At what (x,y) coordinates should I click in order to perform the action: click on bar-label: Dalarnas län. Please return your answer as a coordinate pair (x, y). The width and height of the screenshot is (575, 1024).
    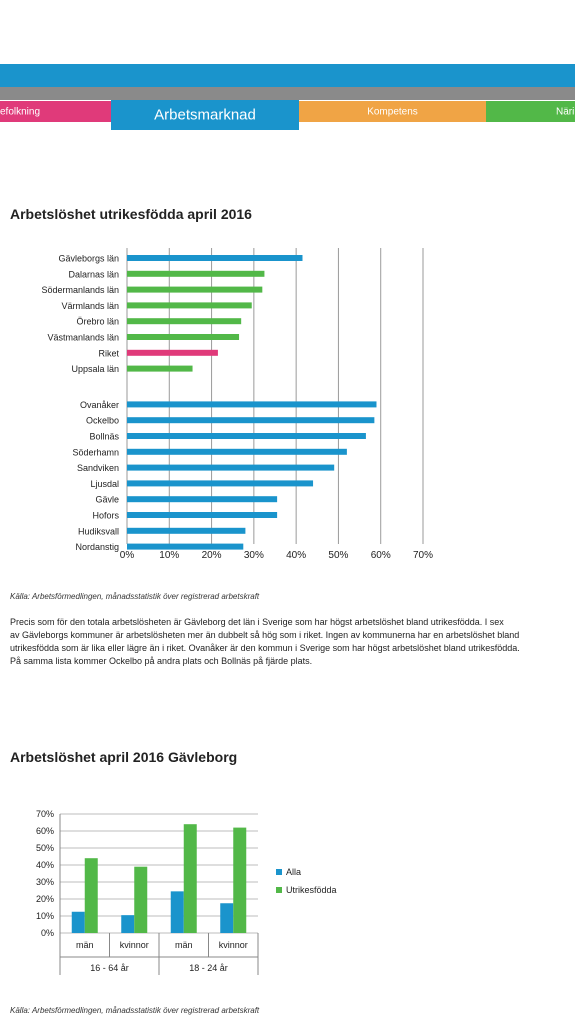
    Looking at the image, I should click on (93, 274).